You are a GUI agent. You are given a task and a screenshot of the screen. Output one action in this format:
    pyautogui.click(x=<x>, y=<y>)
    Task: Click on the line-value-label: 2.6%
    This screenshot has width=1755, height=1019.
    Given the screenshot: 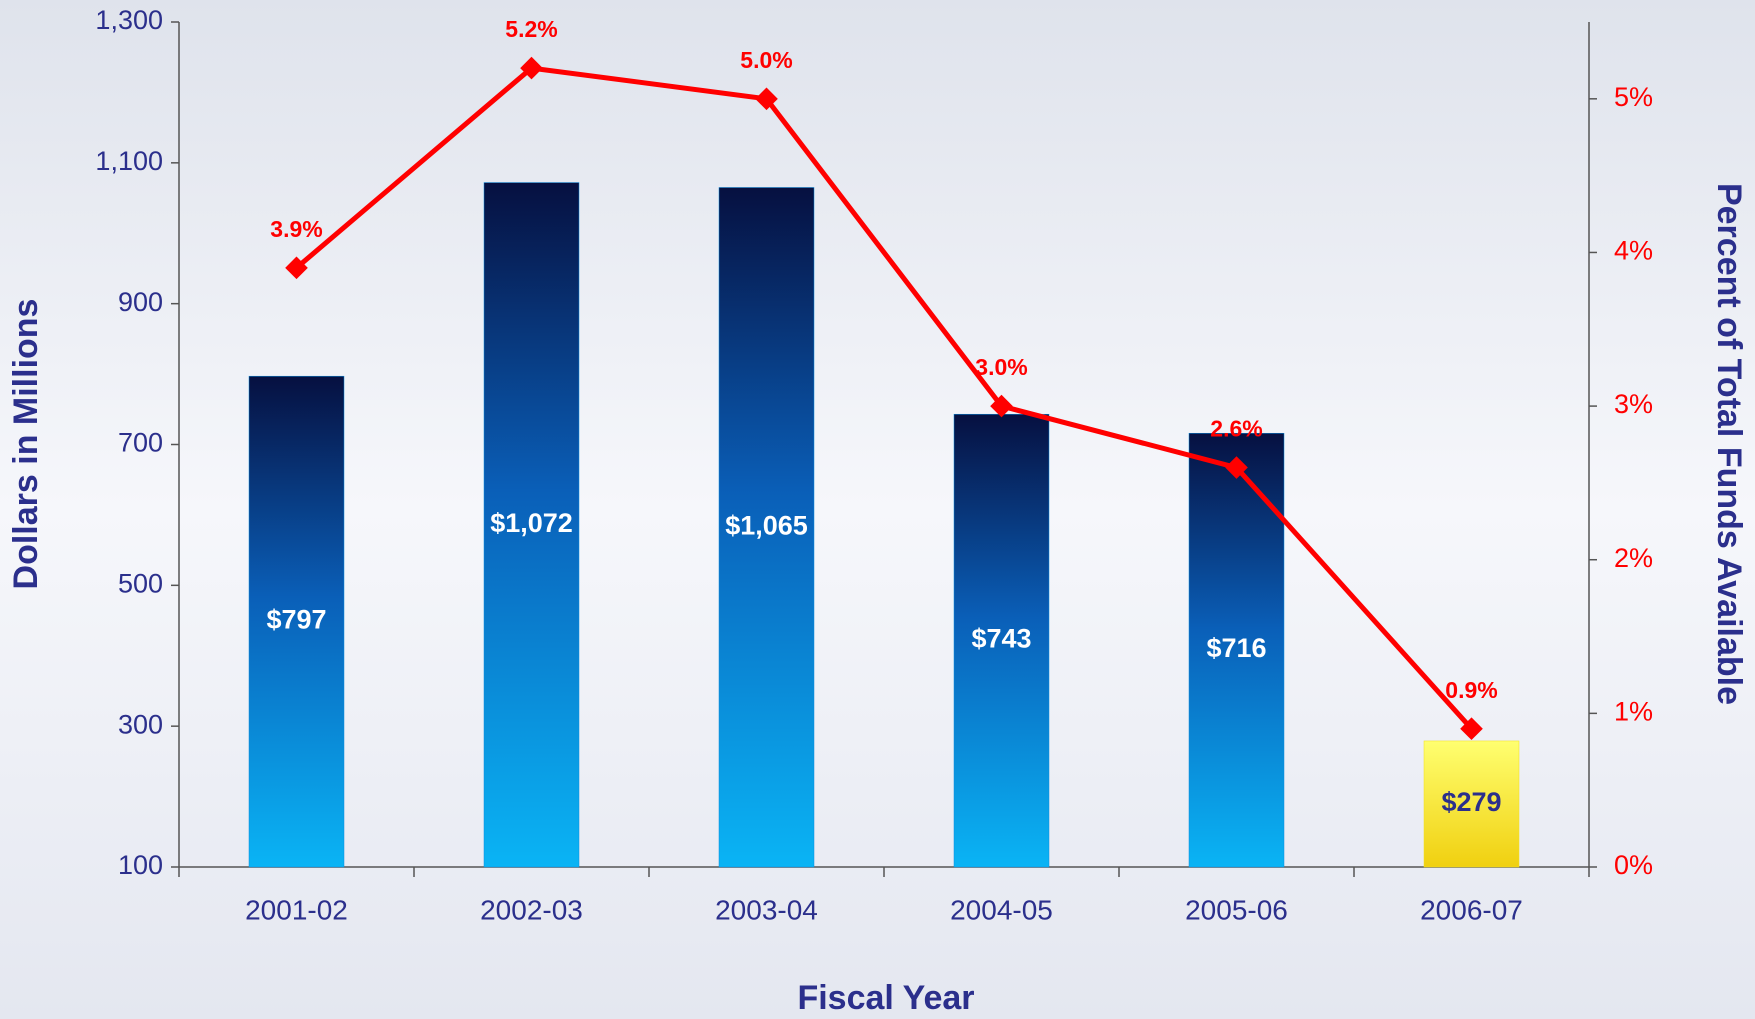 What is the action you would take?
    pyautogui.click(x=1236, y=429)
    